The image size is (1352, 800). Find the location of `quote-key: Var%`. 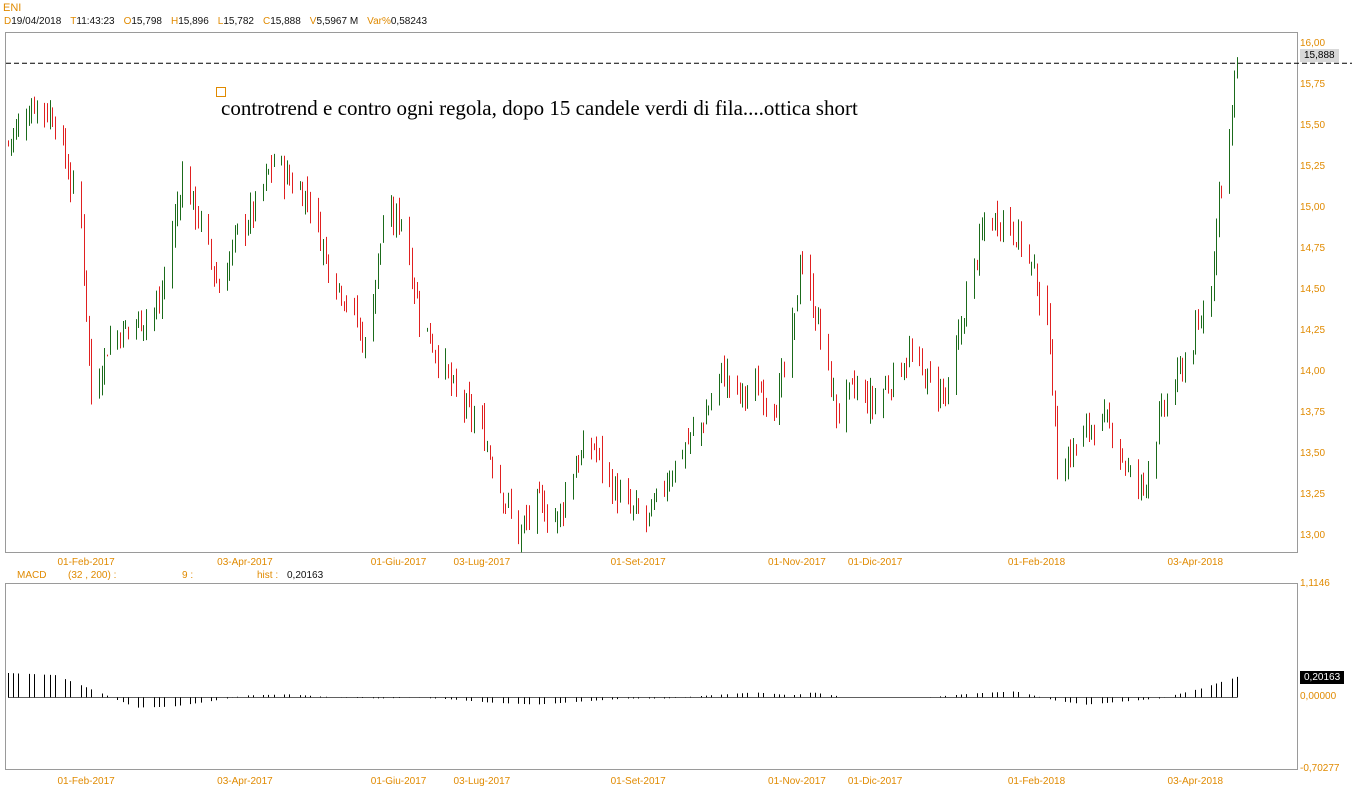

quote-key: Var% is located at coordinates (379, 21).